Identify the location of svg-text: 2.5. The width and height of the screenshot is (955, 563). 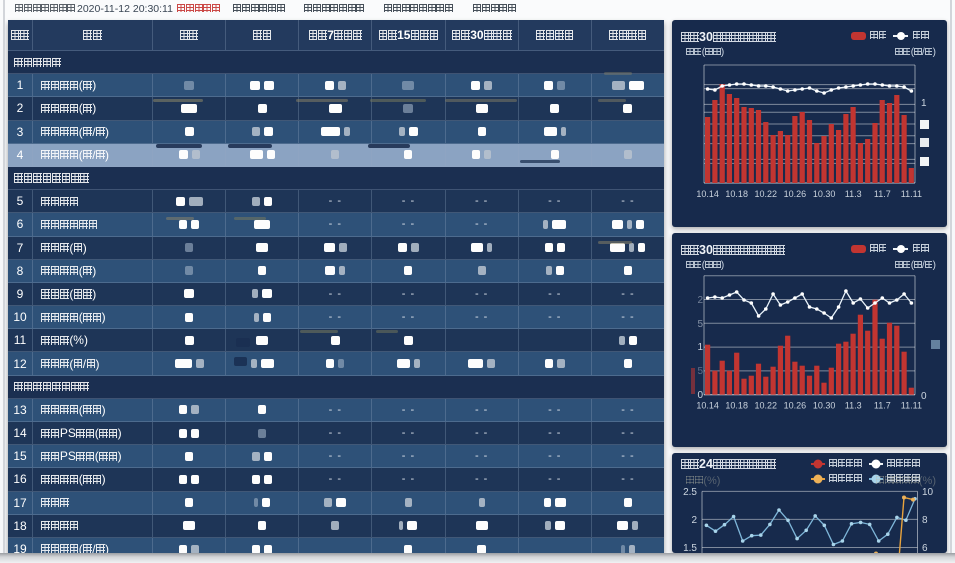
(690, 492).